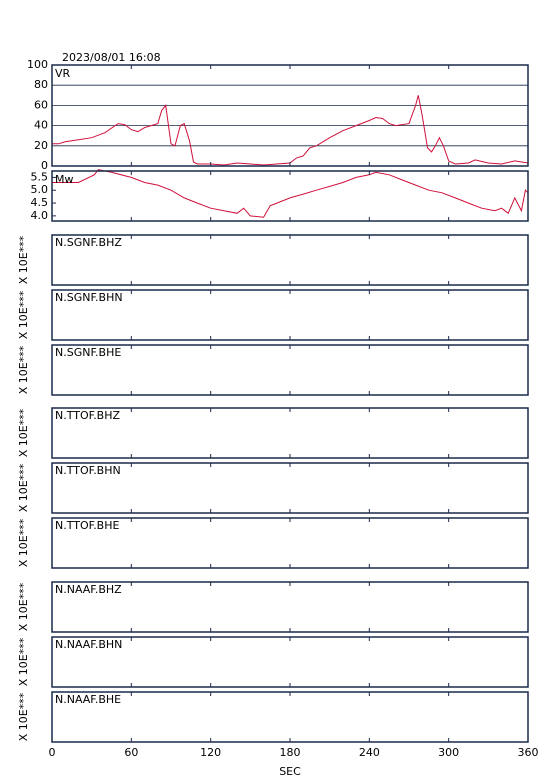  Describe the element at coordinates (448, 752) in the screenshot. I see `x-tick-label: 300` at that location.